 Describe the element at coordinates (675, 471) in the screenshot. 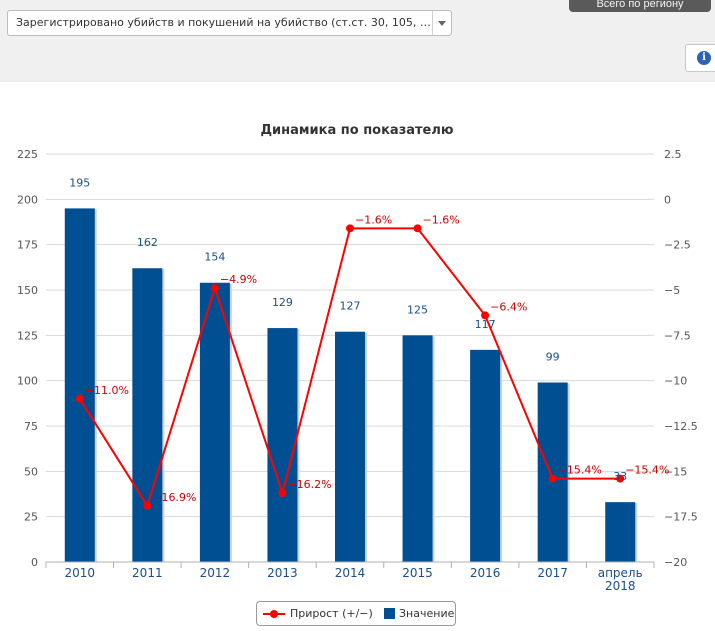

I see `y-right-tick-label: −15` at that location.